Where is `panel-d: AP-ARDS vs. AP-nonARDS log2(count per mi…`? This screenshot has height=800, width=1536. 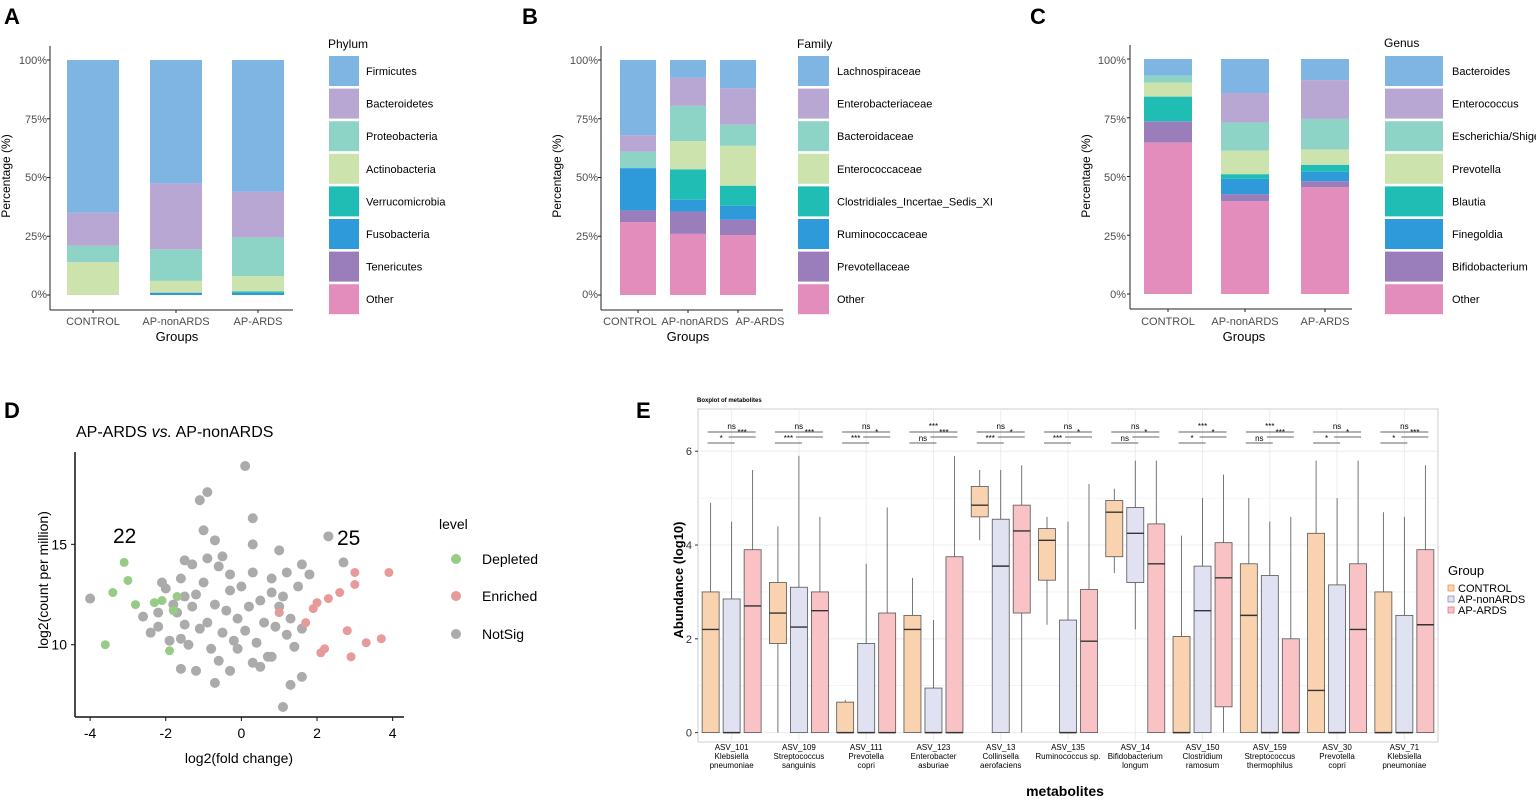 panel-d: AP-ARDS vs. AP-nonARDS log2(count per mi… is located at coordinates (286, 595).